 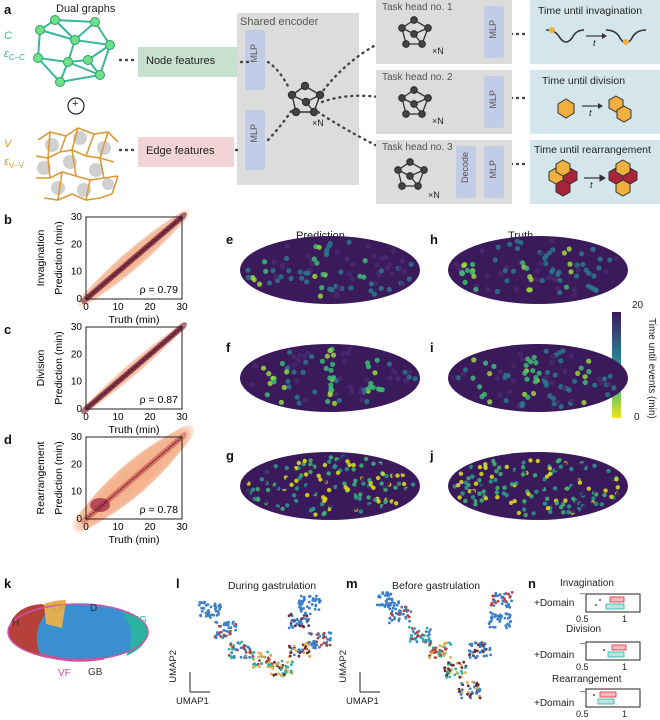 What do you see at coordinates (538, 486) in the screenshot?
I see `embryo-body` at bounding box center [538, 486].